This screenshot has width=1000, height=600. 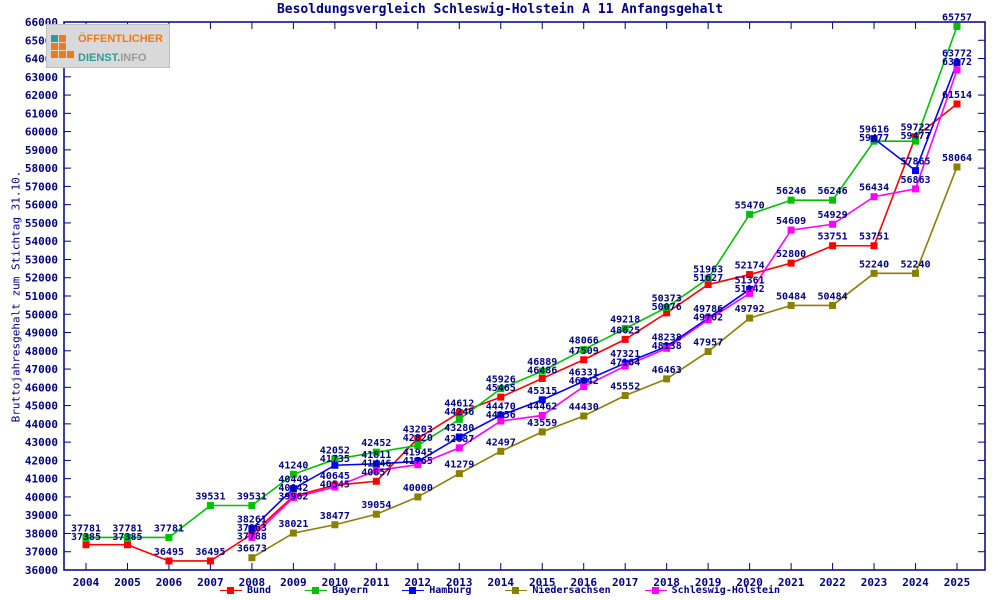 I want to click on legend-item-bayern: Bayern, so click(x=336, y=590).